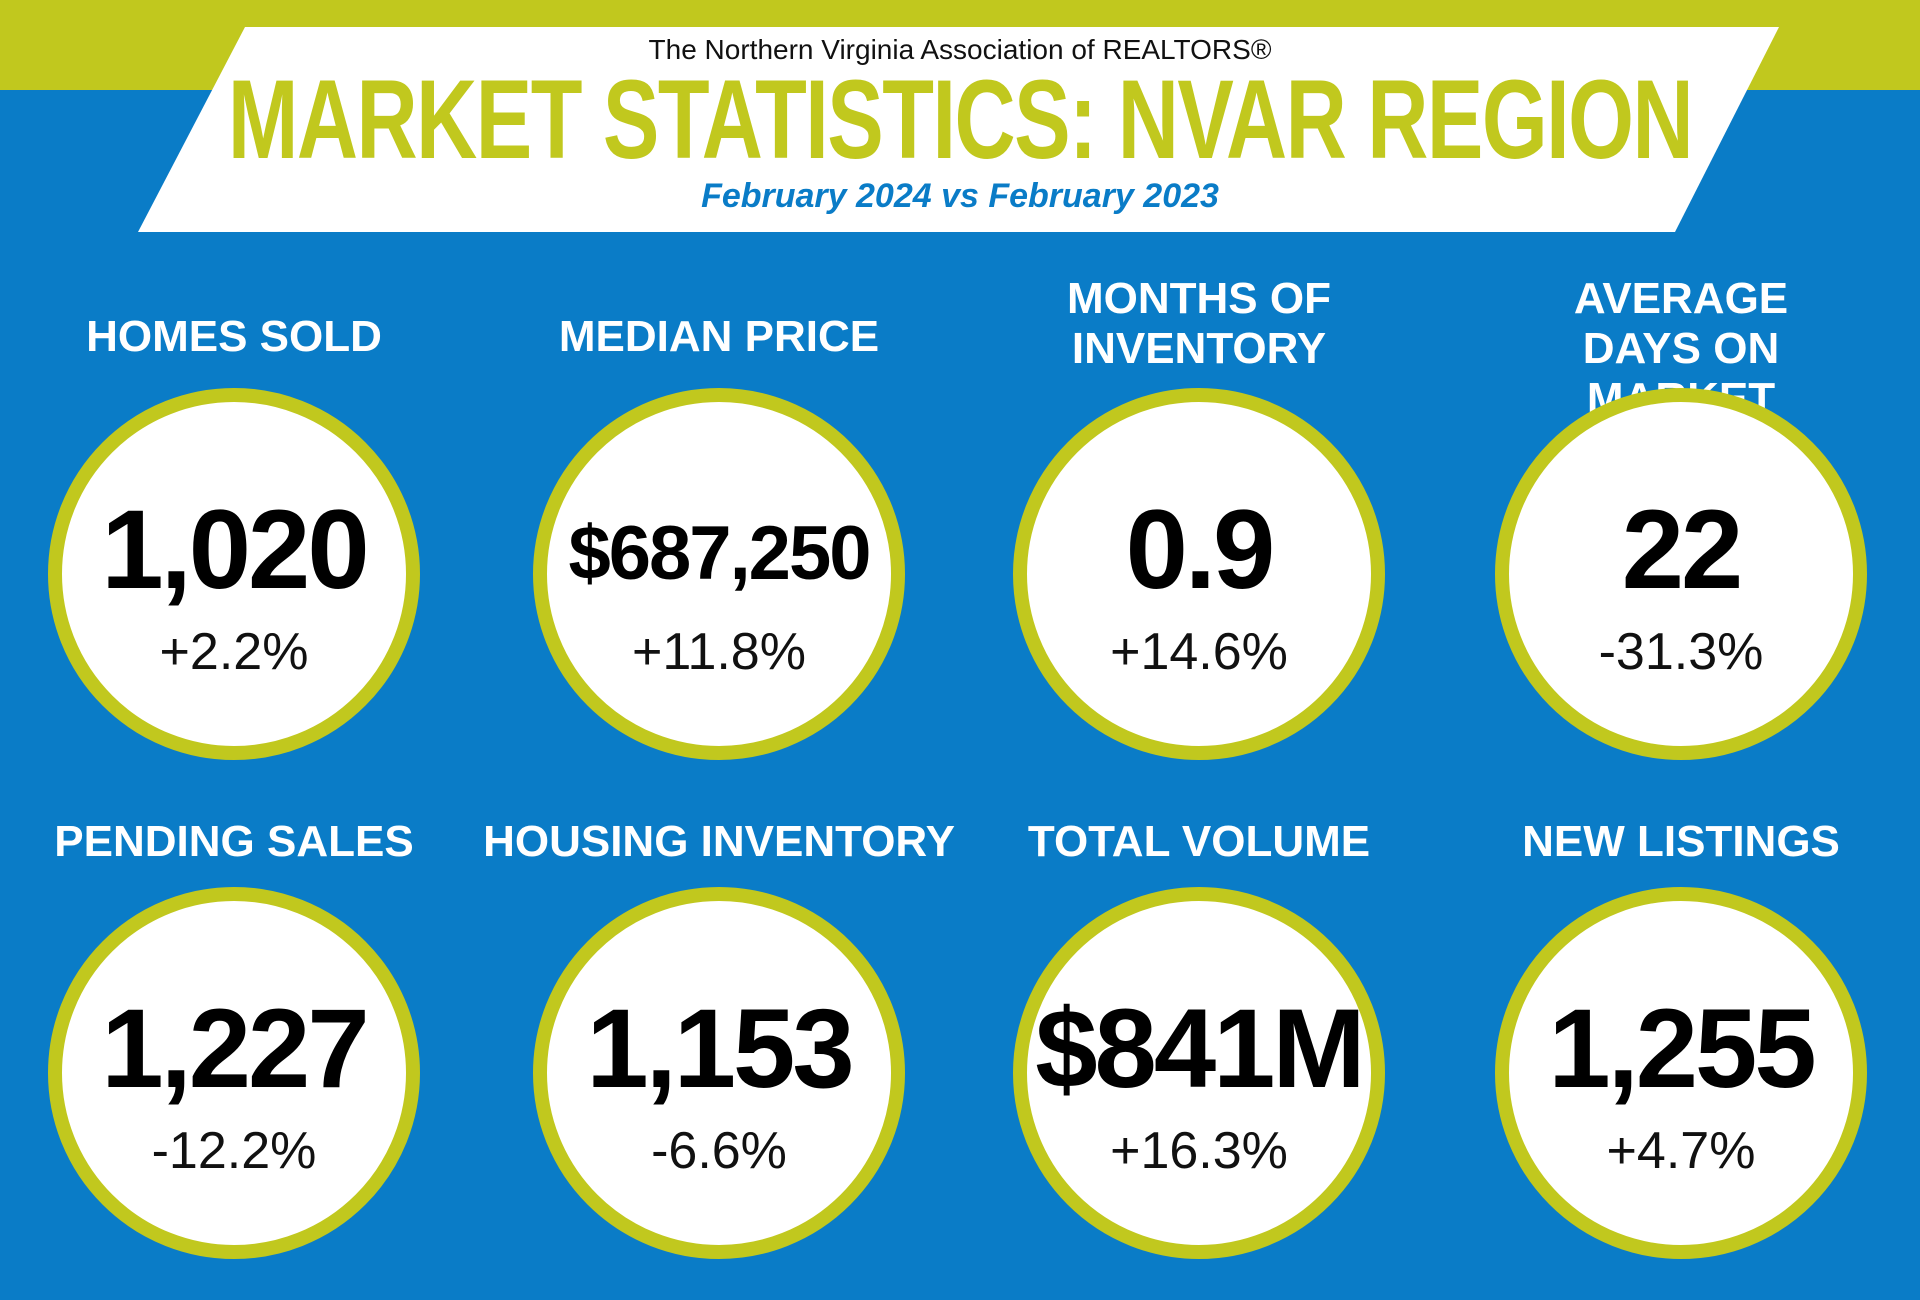  Describe the element at coordinates (1199, 1151) in the screenshot. I see `stat-change: +16.3%` at that location.